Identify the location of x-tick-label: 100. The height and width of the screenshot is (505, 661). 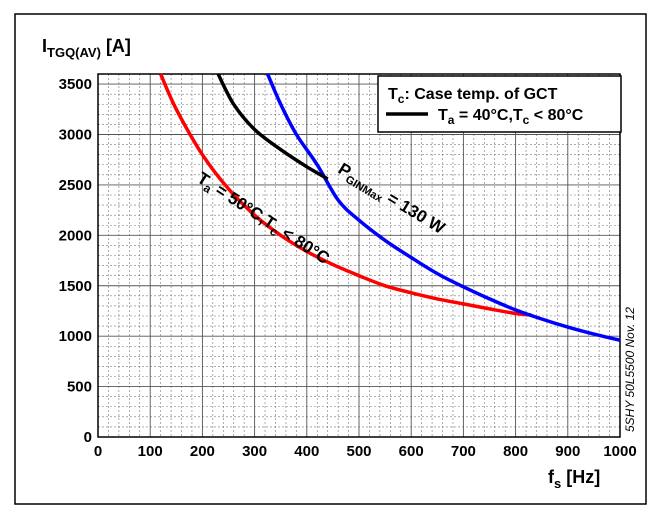
(150, 451).